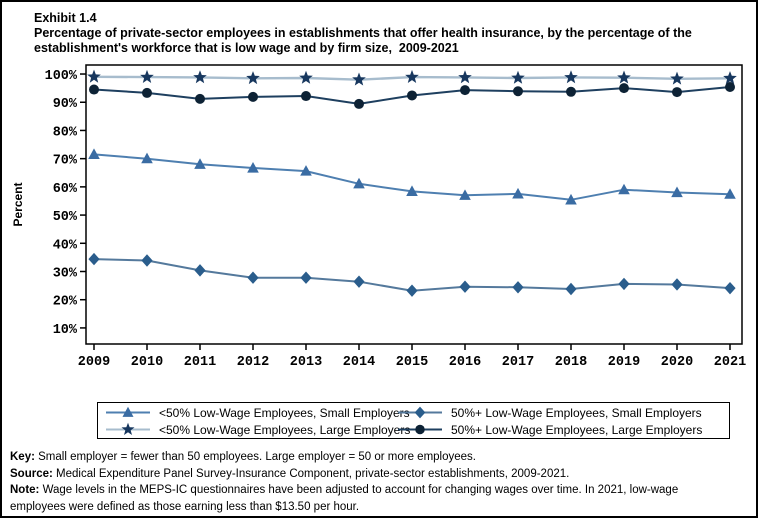  Describe the element at coordinates (200, 362) in the screenshot. I see `svg-text: 2011` at that location.